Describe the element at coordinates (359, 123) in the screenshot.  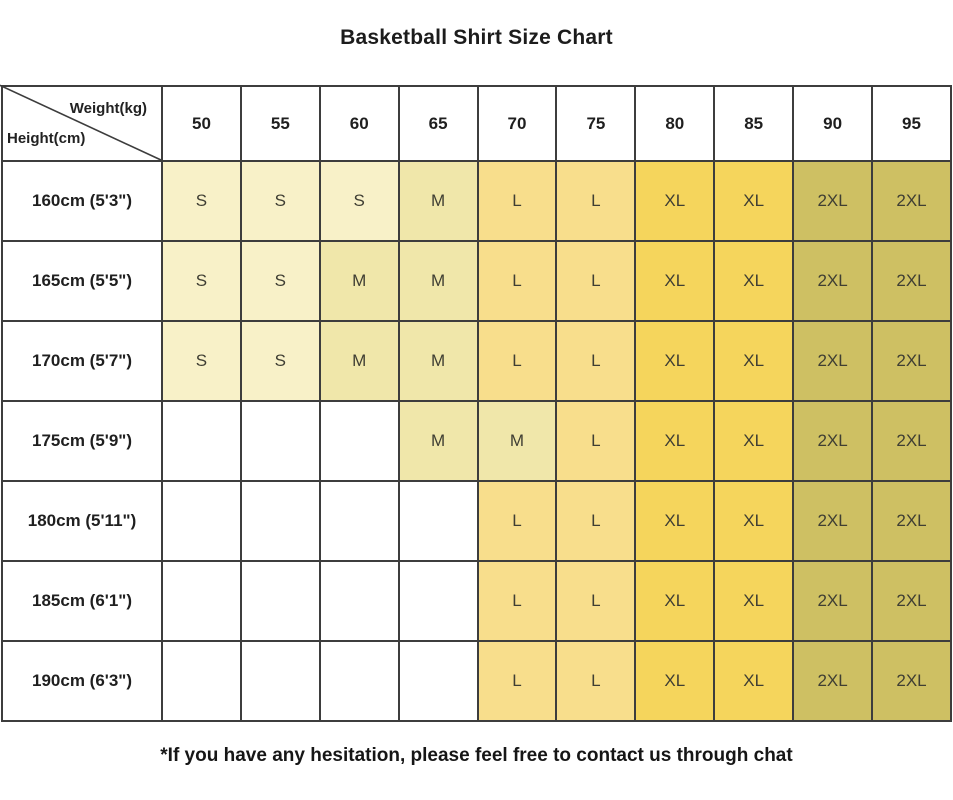
I see `weight-header-60: 60` at that location.